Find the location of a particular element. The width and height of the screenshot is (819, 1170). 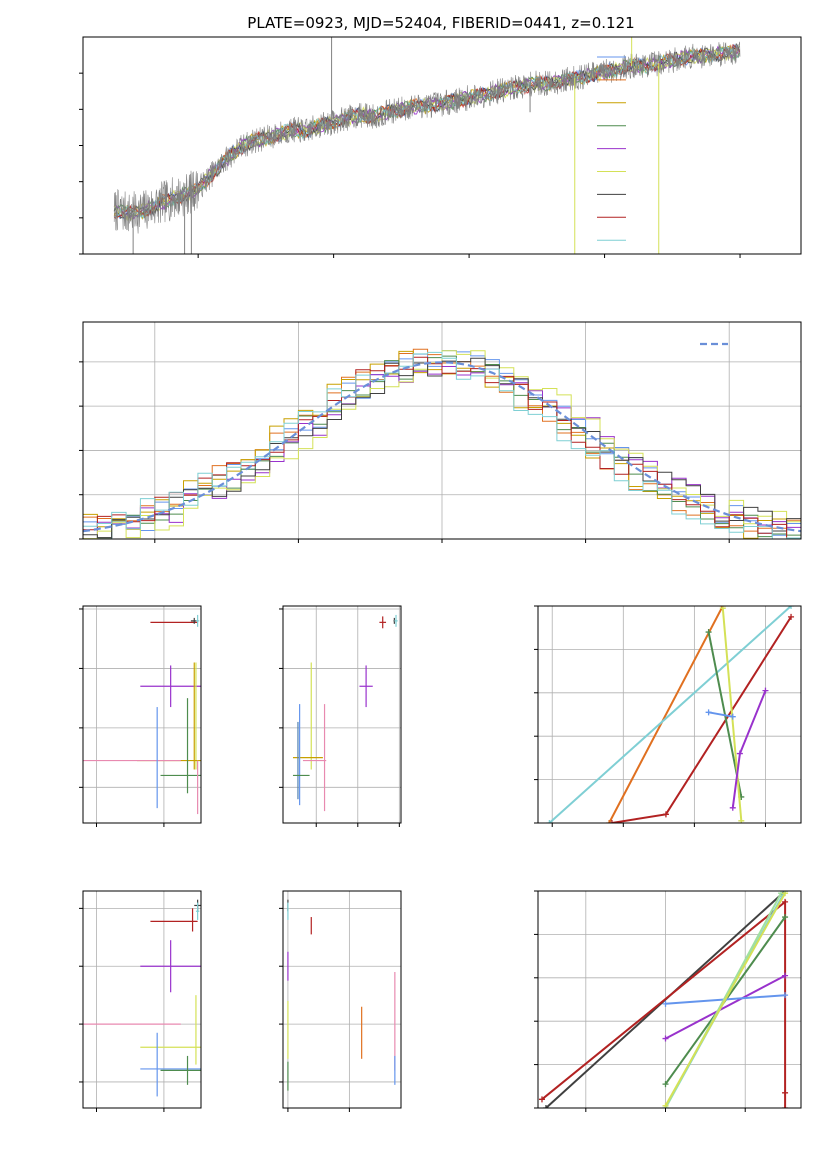

panel-age-vs-Z is located at coordinates (140, 716).